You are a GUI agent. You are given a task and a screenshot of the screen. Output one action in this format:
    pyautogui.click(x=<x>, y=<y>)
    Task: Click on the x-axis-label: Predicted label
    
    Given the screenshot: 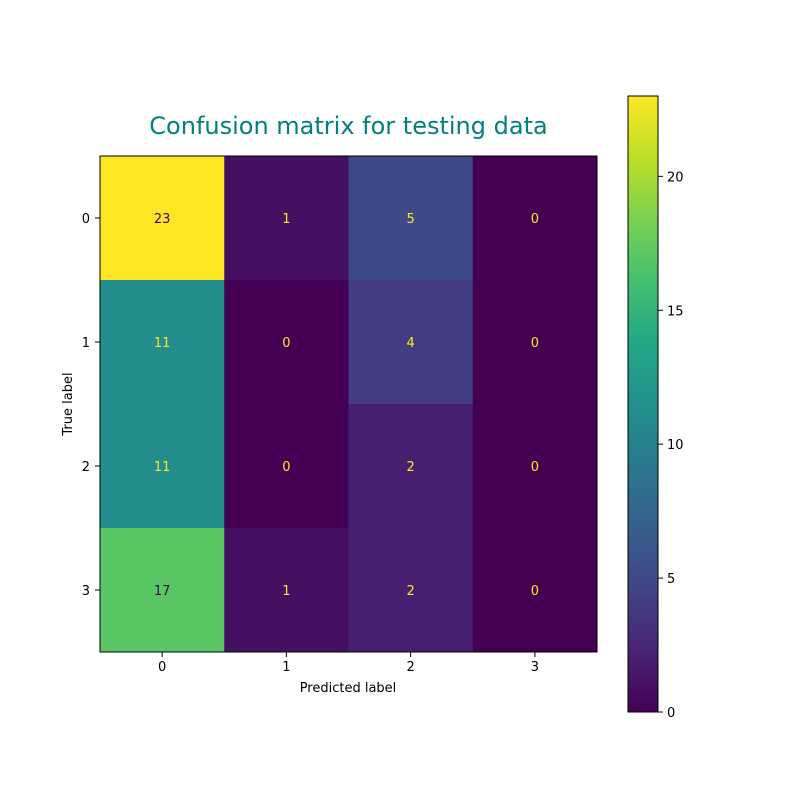 What is the action you would take?
    pyautogui.click(x=348, y=688)
    